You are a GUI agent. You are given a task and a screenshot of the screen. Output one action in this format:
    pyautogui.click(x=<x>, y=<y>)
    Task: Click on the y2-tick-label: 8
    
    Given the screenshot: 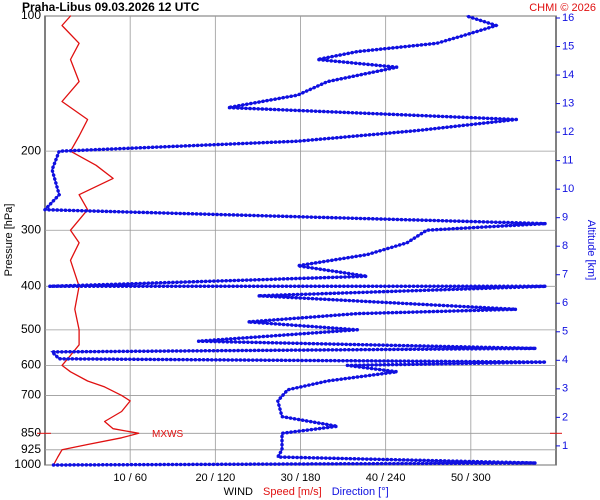 What is the action you would take?
    pyautogui.click(x=565, y=246)
    